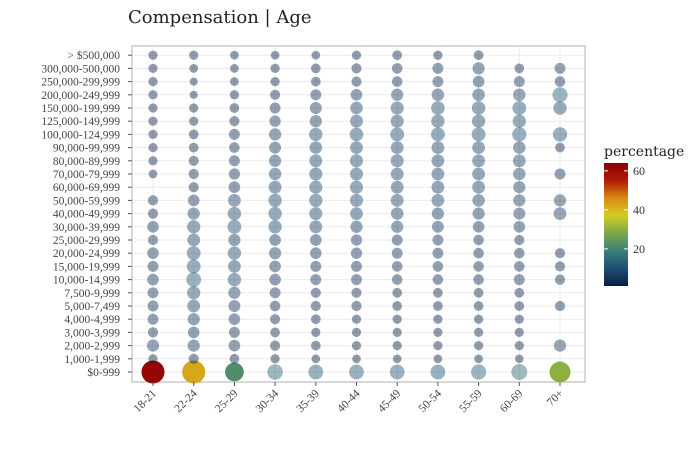  Describe the element at coordinates (86, 228) in the screenshot. I see `y-tick-label: 30,000-39,999` at that location.